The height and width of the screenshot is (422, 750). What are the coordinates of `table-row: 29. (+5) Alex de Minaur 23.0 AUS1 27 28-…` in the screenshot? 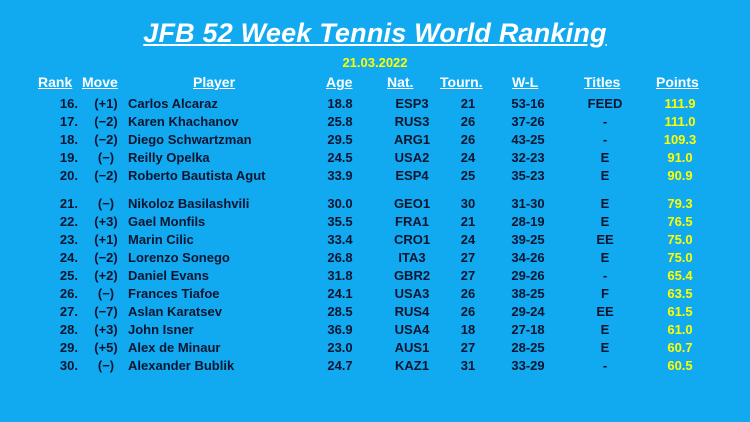 It's located at (375, 349).